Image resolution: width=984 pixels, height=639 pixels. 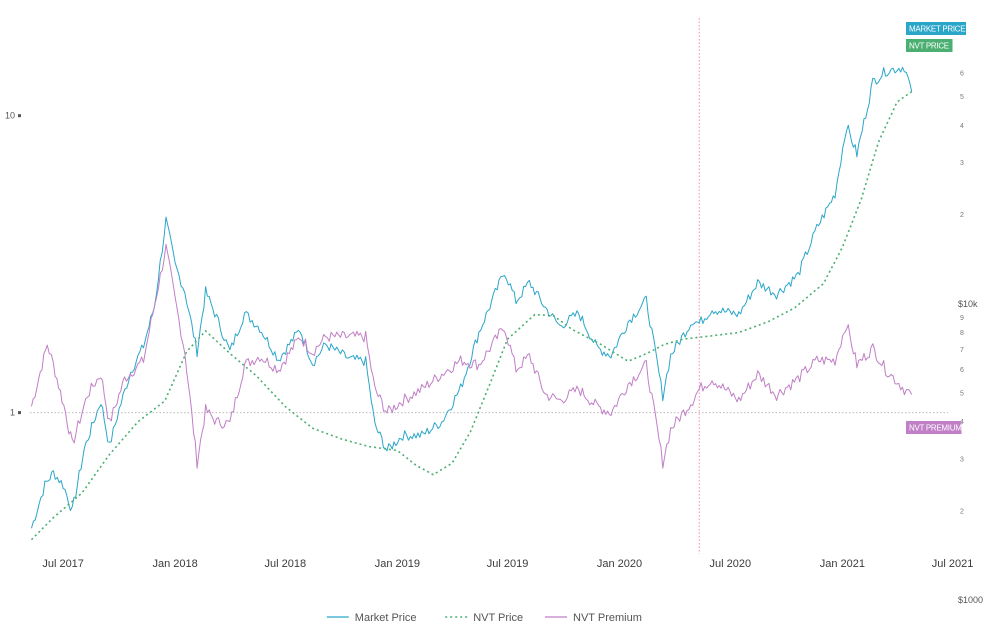 I want to click on series-tag-label: MARKET PRICE, so click(x=937, y=29).